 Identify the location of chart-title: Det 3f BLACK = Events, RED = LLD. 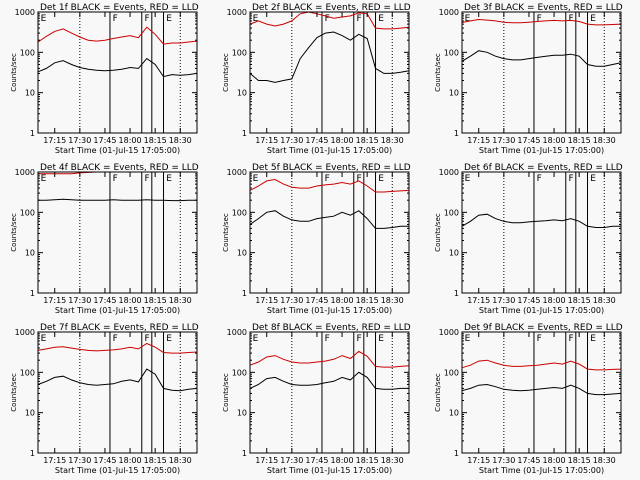
(543, 8).